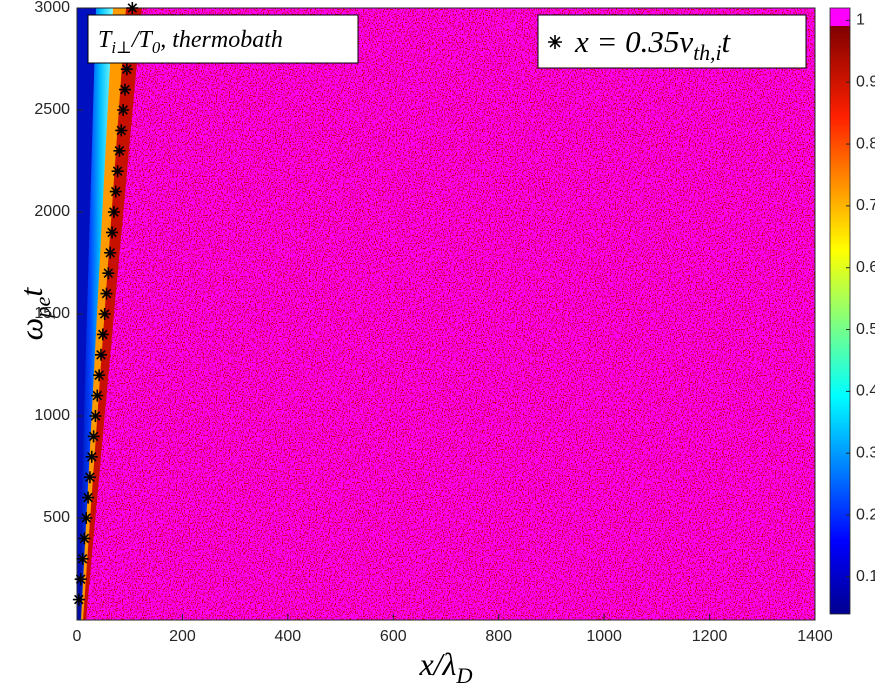 The height and width of the screenshot is (691, 875). What do you see at coordinates (865, 576) in the screenshot?
I see `colorbar-tick-label: 0.1` at bounding box center [865, 576].